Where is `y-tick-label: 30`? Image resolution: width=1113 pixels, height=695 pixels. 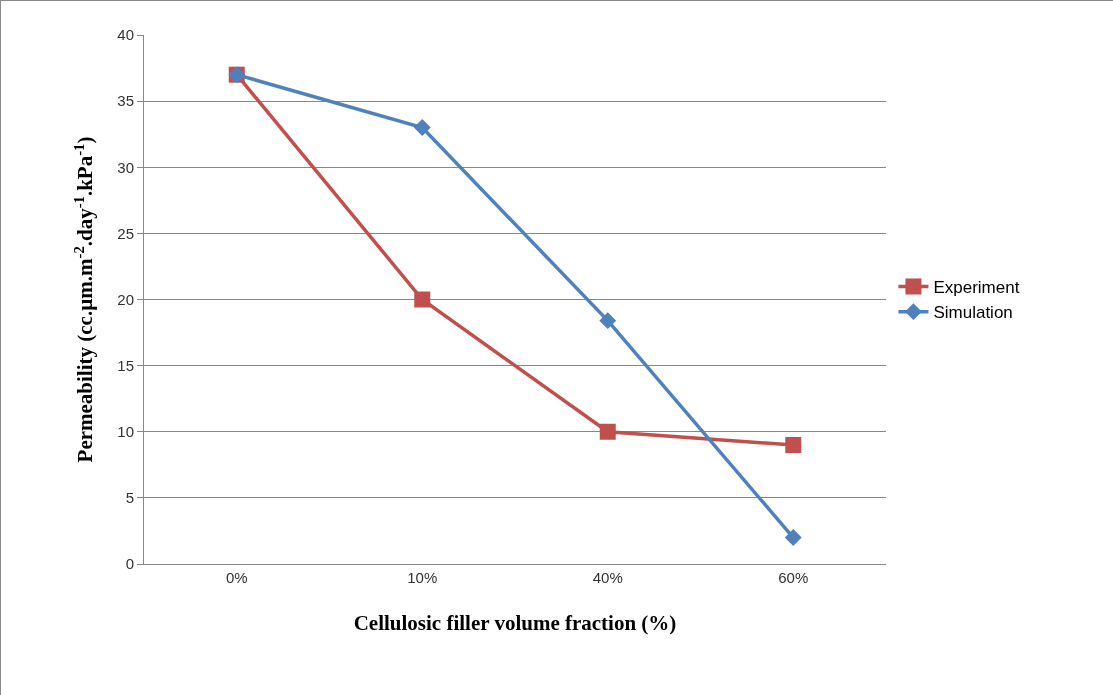
y-tick-label: 30 is located at coordinates (125, 167).